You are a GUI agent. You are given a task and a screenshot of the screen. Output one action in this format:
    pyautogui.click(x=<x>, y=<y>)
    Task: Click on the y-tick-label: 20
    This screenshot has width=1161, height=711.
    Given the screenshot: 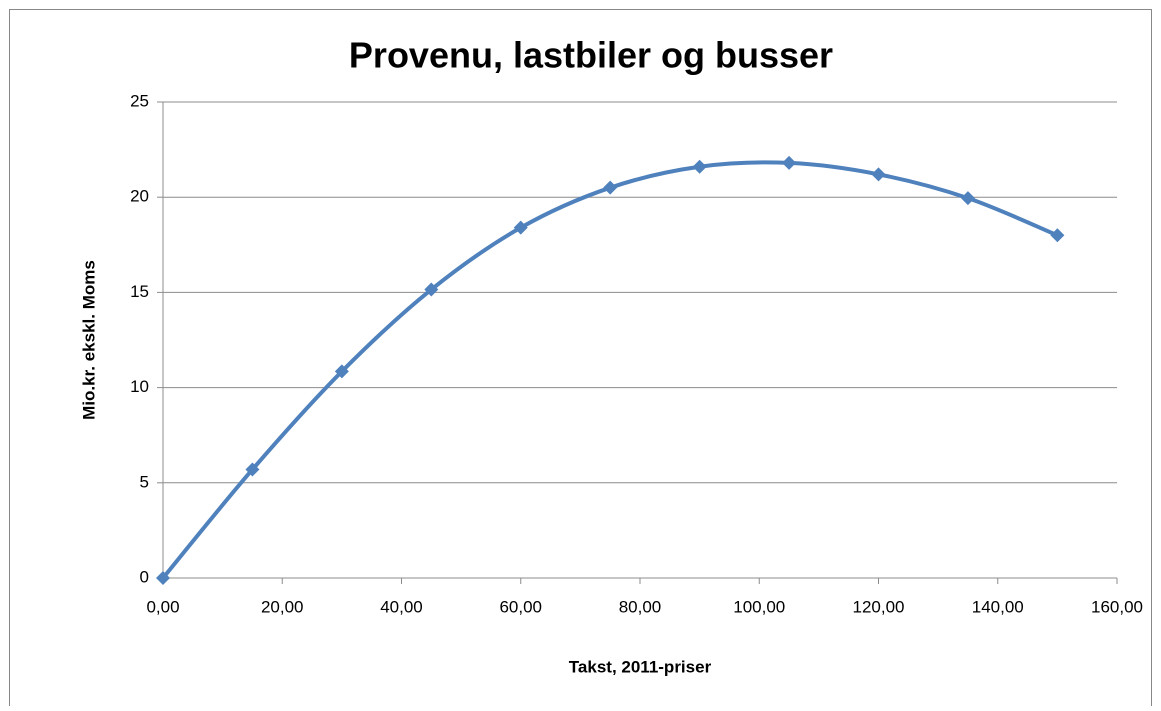 What is the action you would take?
    pyautogui.click(x=139, y=196)
    